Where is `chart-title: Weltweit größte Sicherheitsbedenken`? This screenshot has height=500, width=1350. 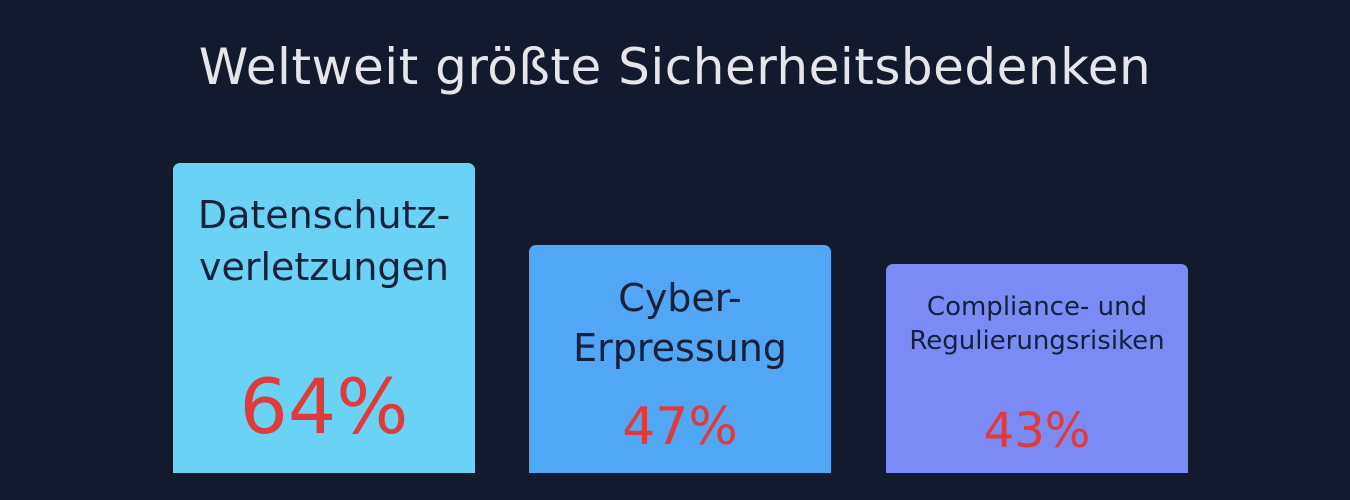 chart-title: Weltweit größte Sicherheitsbedenken is located at coordinates (675, 67).